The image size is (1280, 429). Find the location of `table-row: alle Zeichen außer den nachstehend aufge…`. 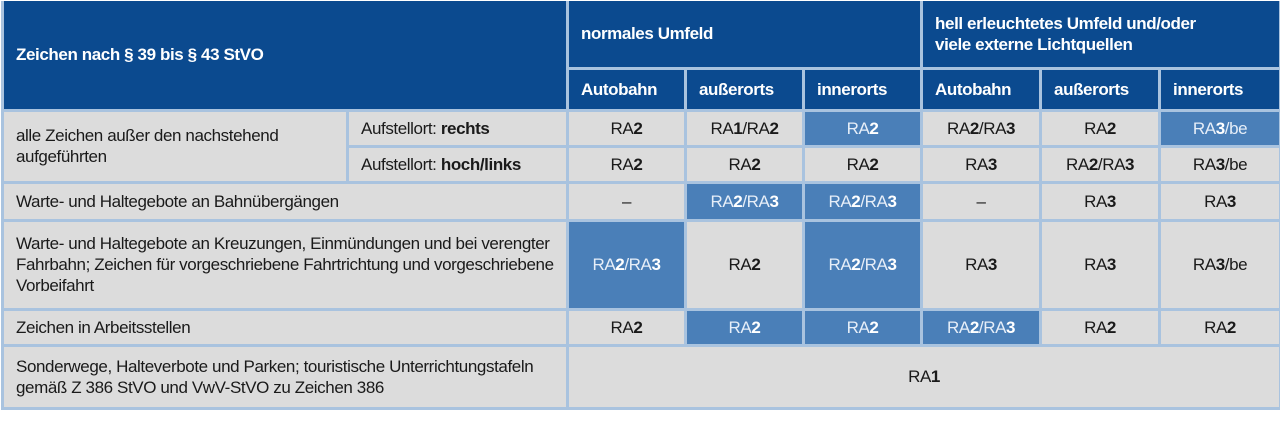

table-row: alle Zeichen außer den nachstehend aufge… is located at coordinates (641, 128).